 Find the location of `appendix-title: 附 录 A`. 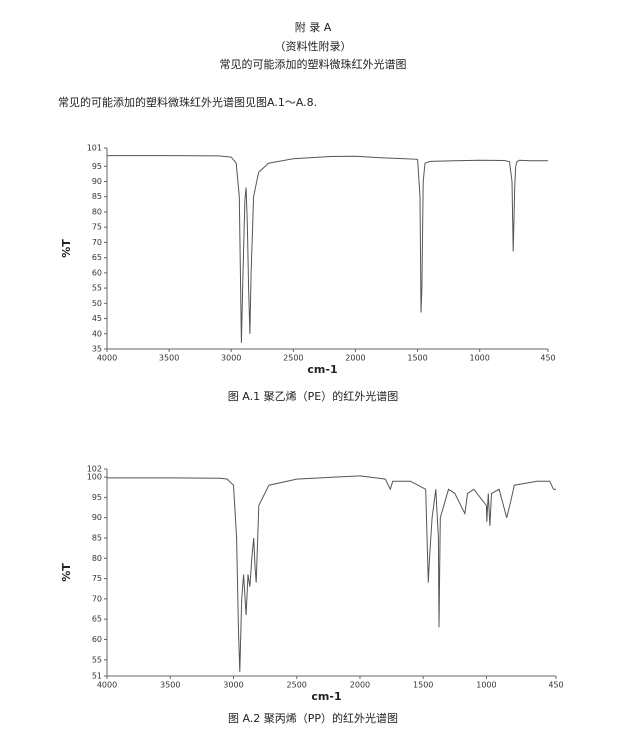

appendix-title: 附 录 A is located at coordinates (313, 27).